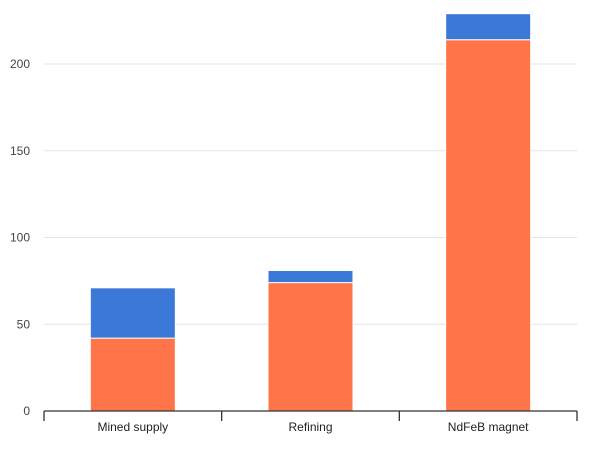 Image resolution: width=593 pixels, height=460 pixels. I want to click on y-tick-label: 200, so click(20, 64).